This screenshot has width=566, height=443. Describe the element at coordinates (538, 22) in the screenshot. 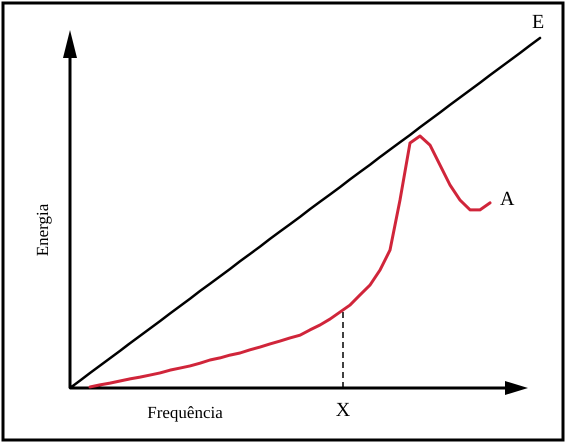

I see `series-label: E` at that location.